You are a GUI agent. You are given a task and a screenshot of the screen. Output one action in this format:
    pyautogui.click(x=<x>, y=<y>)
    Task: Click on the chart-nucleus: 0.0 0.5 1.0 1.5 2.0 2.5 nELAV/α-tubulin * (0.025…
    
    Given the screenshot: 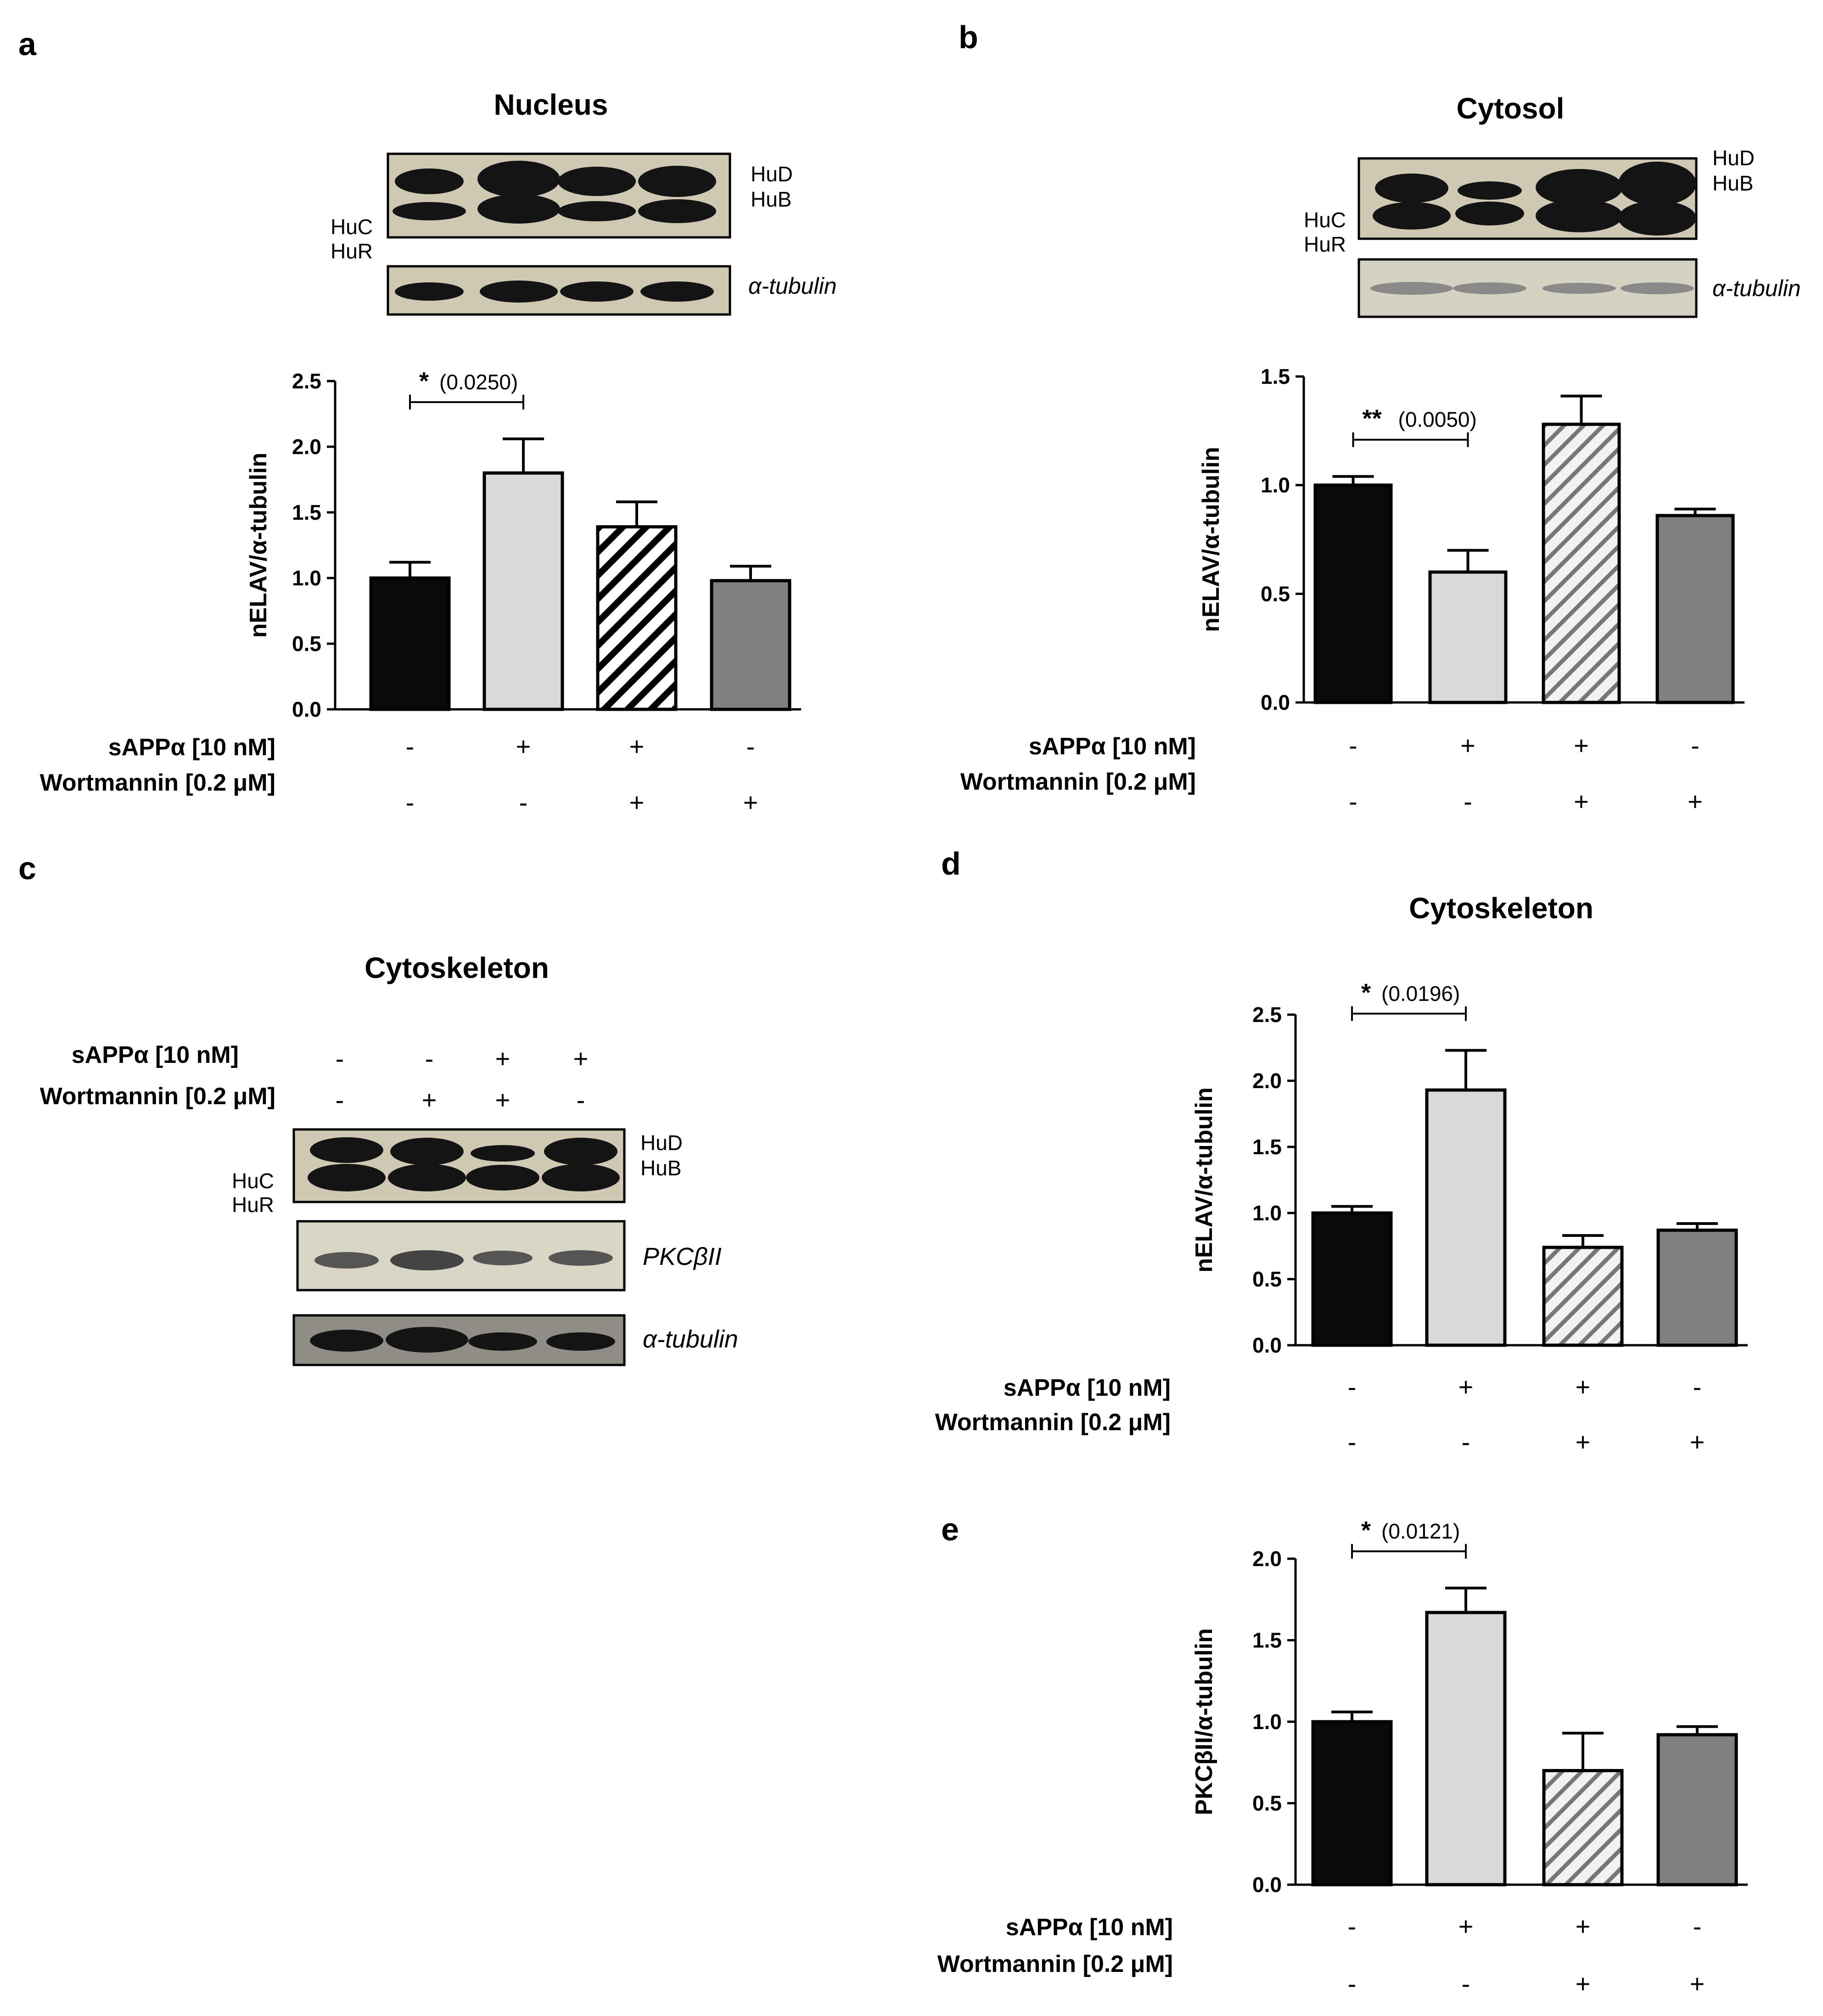 What is the action you would take?
    pyautogui.click(x=420, y=592)
    